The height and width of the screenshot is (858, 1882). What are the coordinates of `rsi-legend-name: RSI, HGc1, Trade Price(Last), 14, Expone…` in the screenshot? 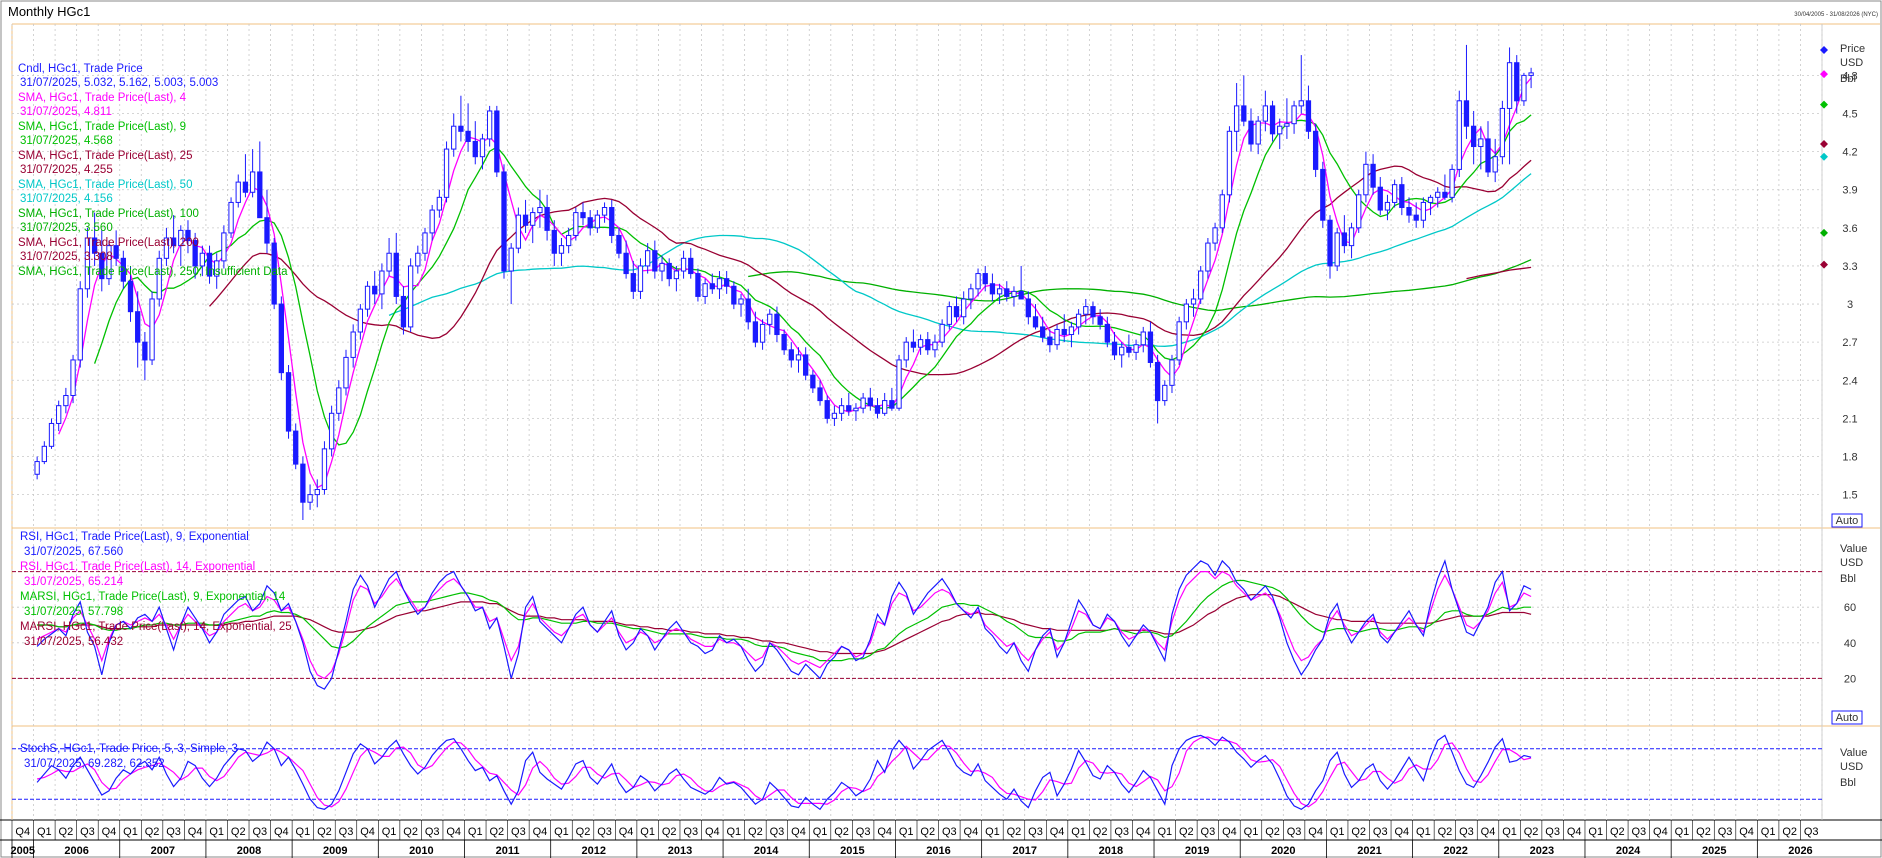 It's located at (137, 567).